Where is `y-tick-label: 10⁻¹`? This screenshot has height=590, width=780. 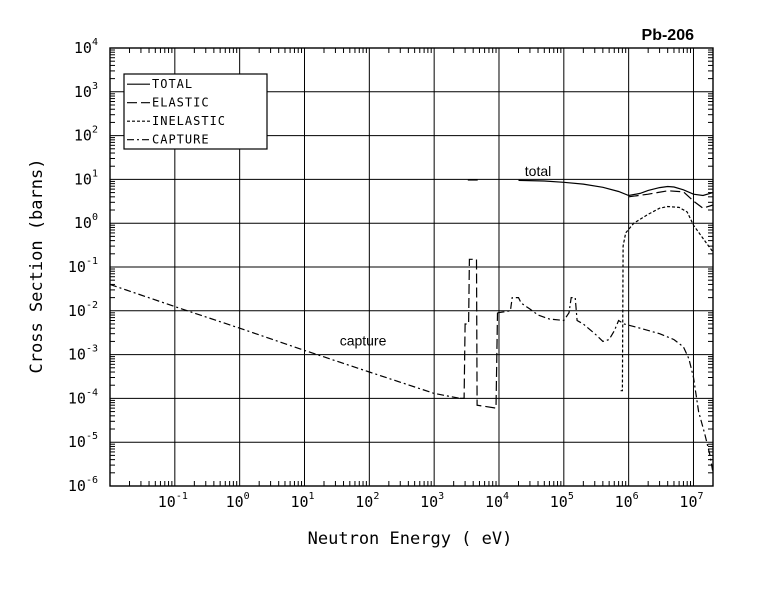 y-tick-label: 10⁻¹ is located at coordinates (83, 266).